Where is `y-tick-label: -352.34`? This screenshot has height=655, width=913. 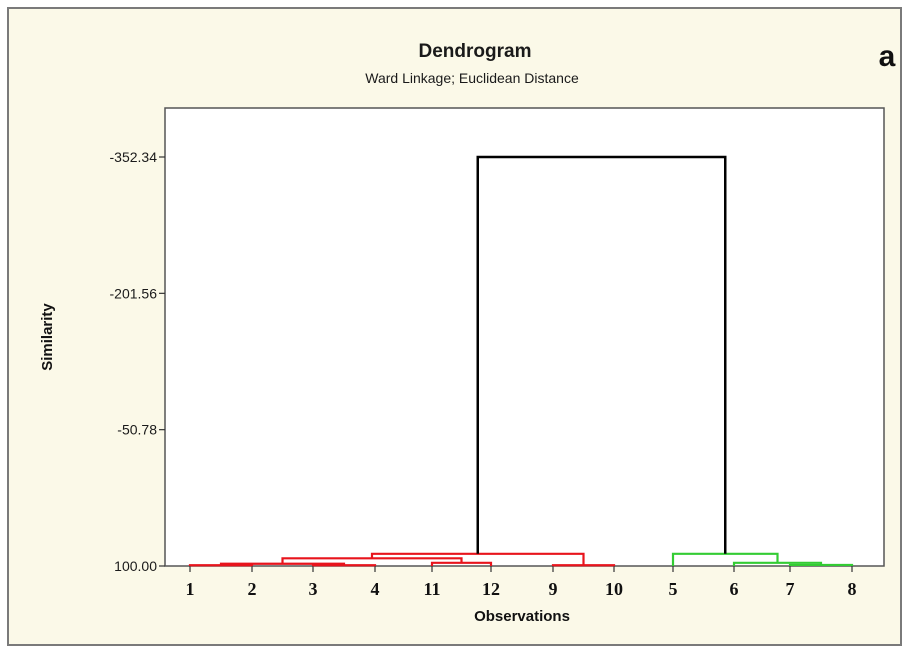 y-tick-label: -352.34 is located at coordinates (134, 157).